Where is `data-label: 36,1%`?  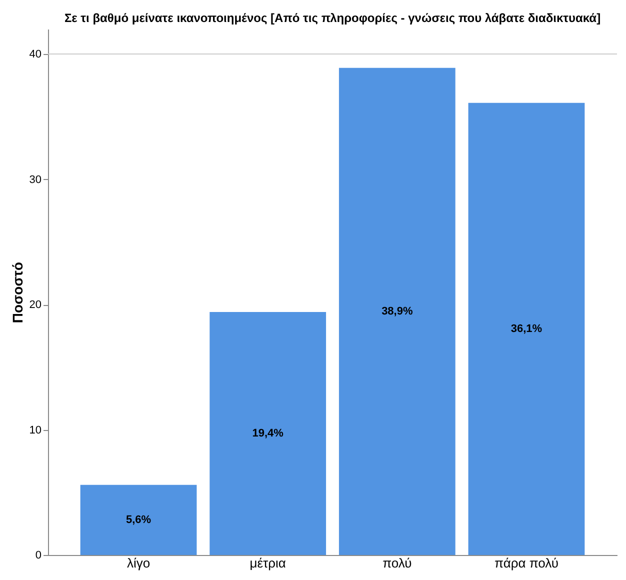 data-label: 36,1% is located at coordinates (526, 328).